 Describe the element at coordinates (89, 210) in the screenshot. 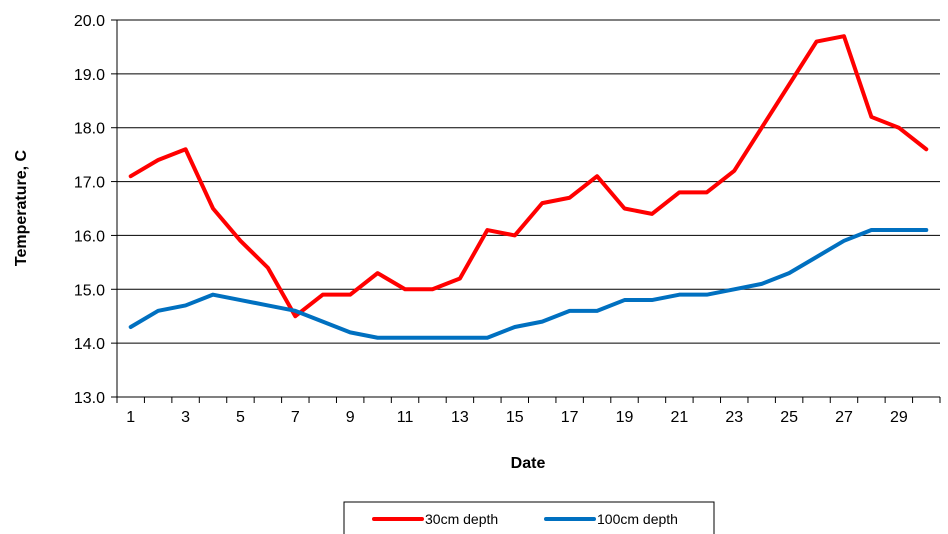

I see `y-tick-labels: 13.0 14.0 15.0 16.0 17.0 18.0 19.0 20.0` at that location.